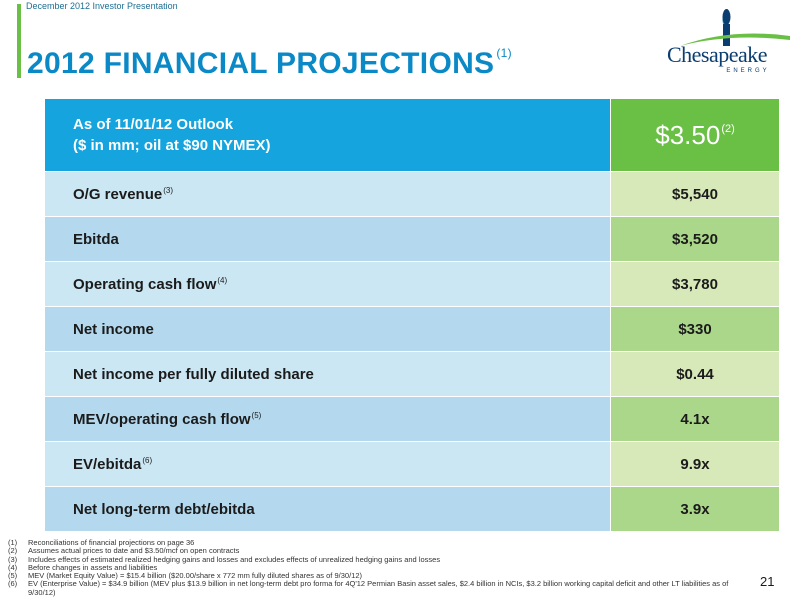  What do you see at coordinates (695, 509) in the screenshot?
I see `row-value: 3.9x` at bounding box center [695, 509].